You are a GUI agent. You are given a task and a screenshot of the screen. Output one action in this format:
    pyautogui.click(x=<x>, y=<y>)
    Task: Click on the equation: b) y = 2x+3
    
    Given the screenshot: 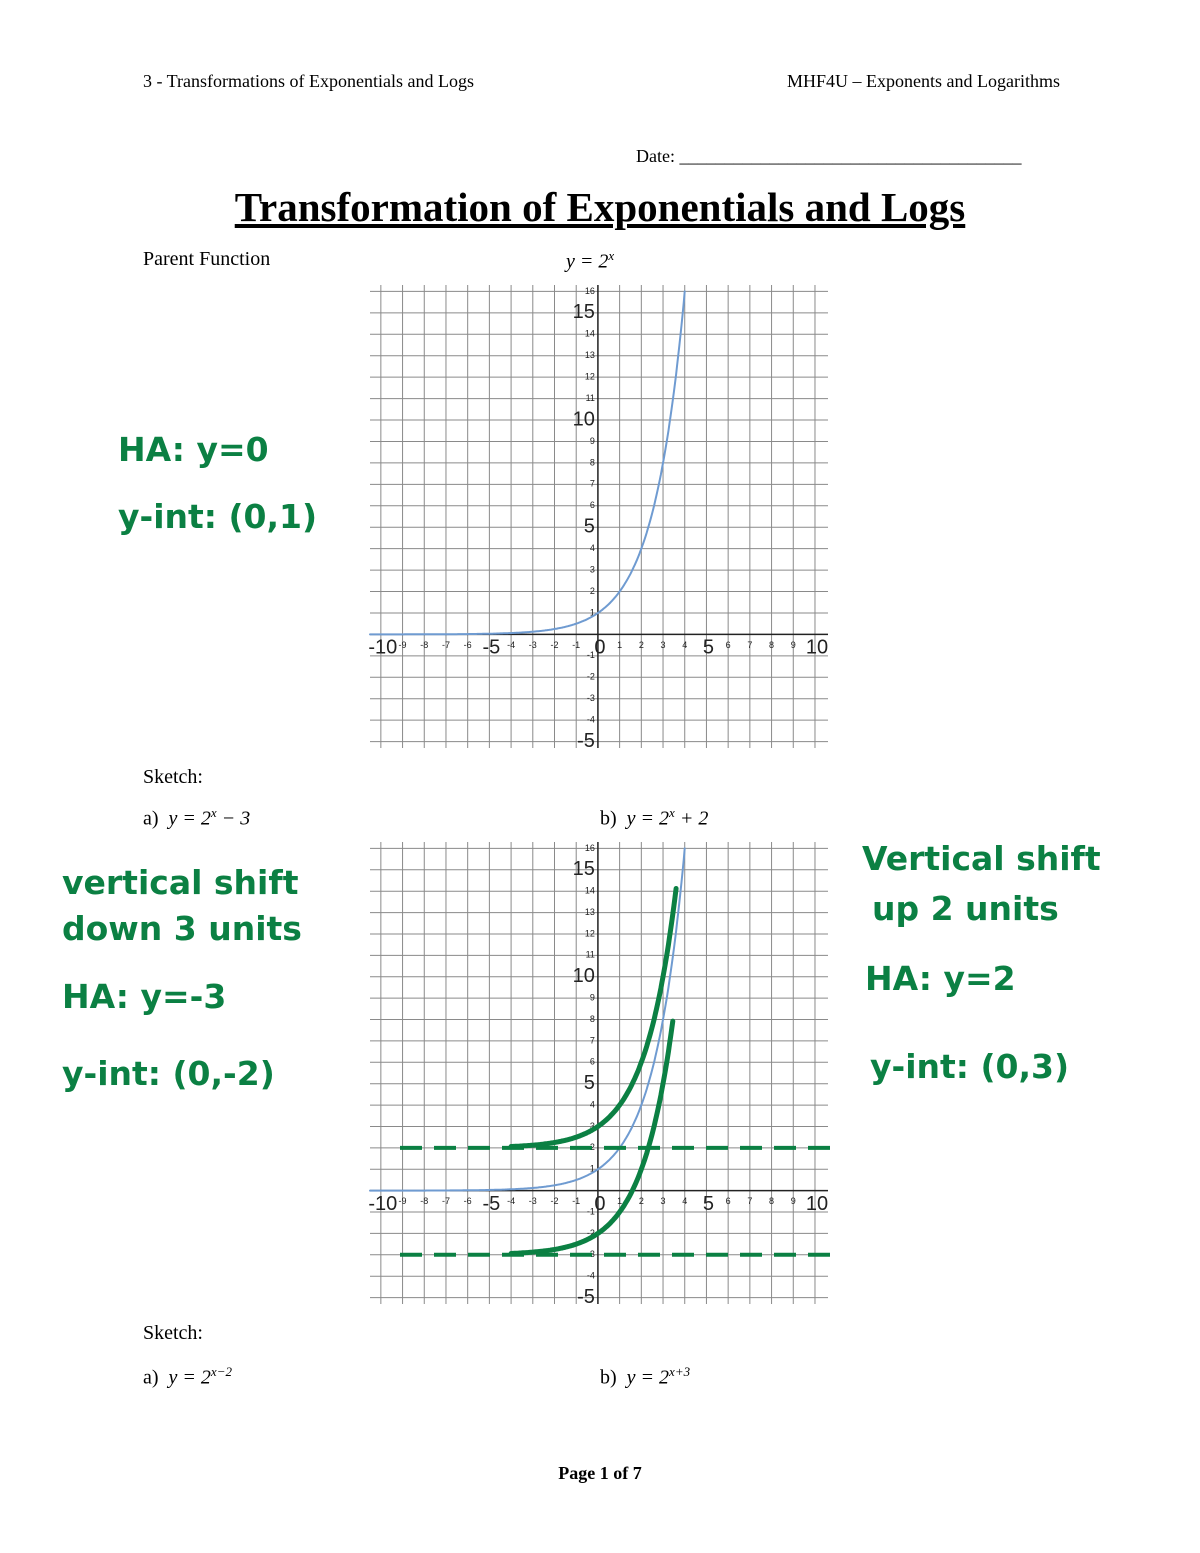 What is the action you would take?
    pyautogui.click(x=645, y=1376)
    